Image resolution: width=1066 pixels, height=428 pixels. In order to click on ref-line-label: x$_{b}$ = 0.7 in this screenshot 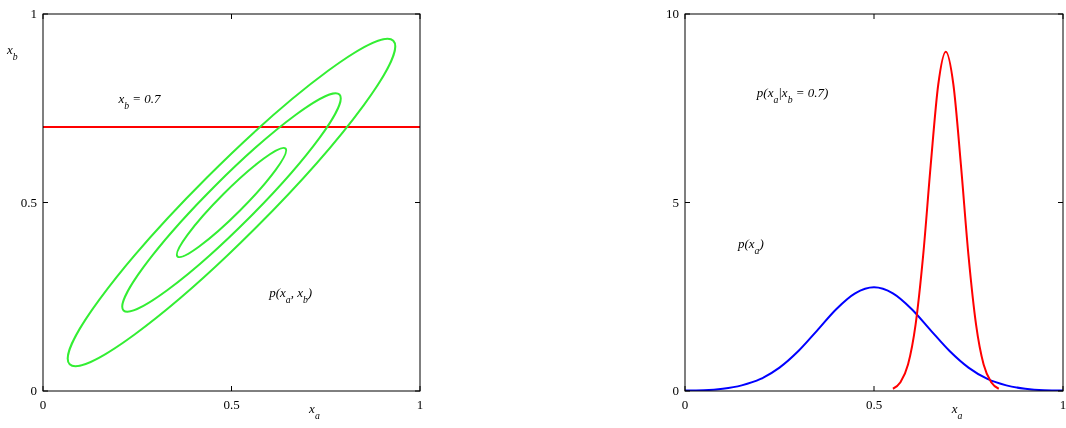, I will do `click(139, 101)`.